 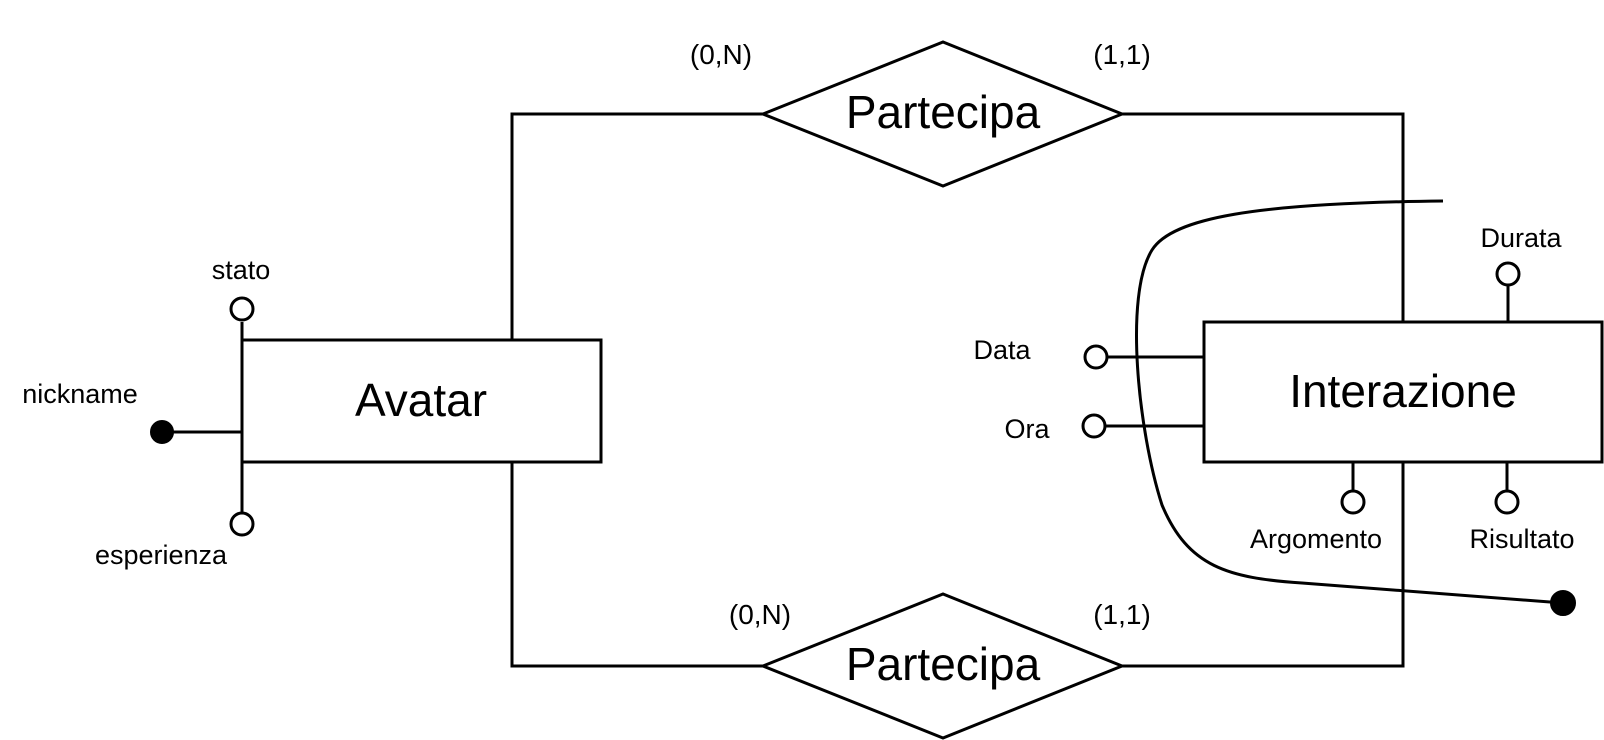 What do you see at coordinates (1521, 539) in the screenshot?
I see `attribute-label-risultato: Risultato` at bounding box center [1521, 539].